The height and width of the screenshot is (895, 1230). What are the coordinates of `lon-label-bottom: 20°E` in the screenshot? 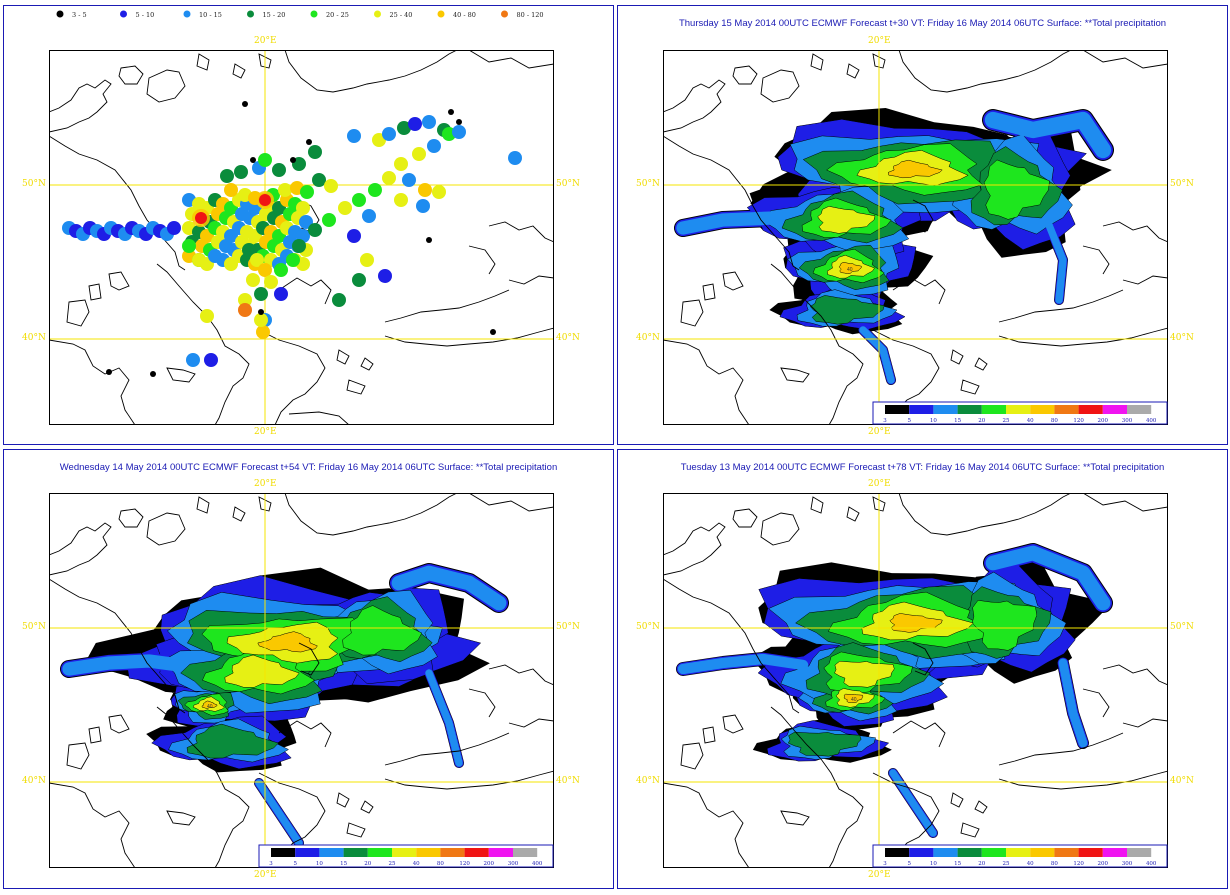 It's located at (265, 875).